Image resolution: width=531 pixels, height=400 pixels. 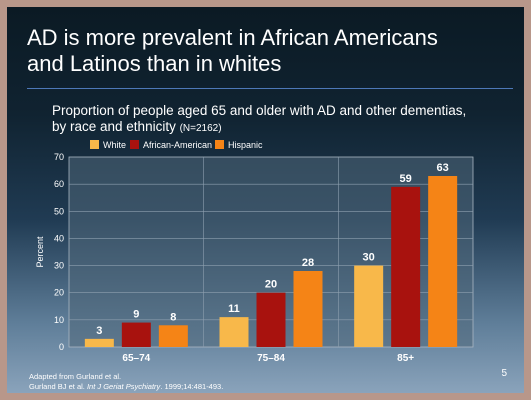 I want to click on legend: White African-American Hispanic, so click(x=176, y=145).